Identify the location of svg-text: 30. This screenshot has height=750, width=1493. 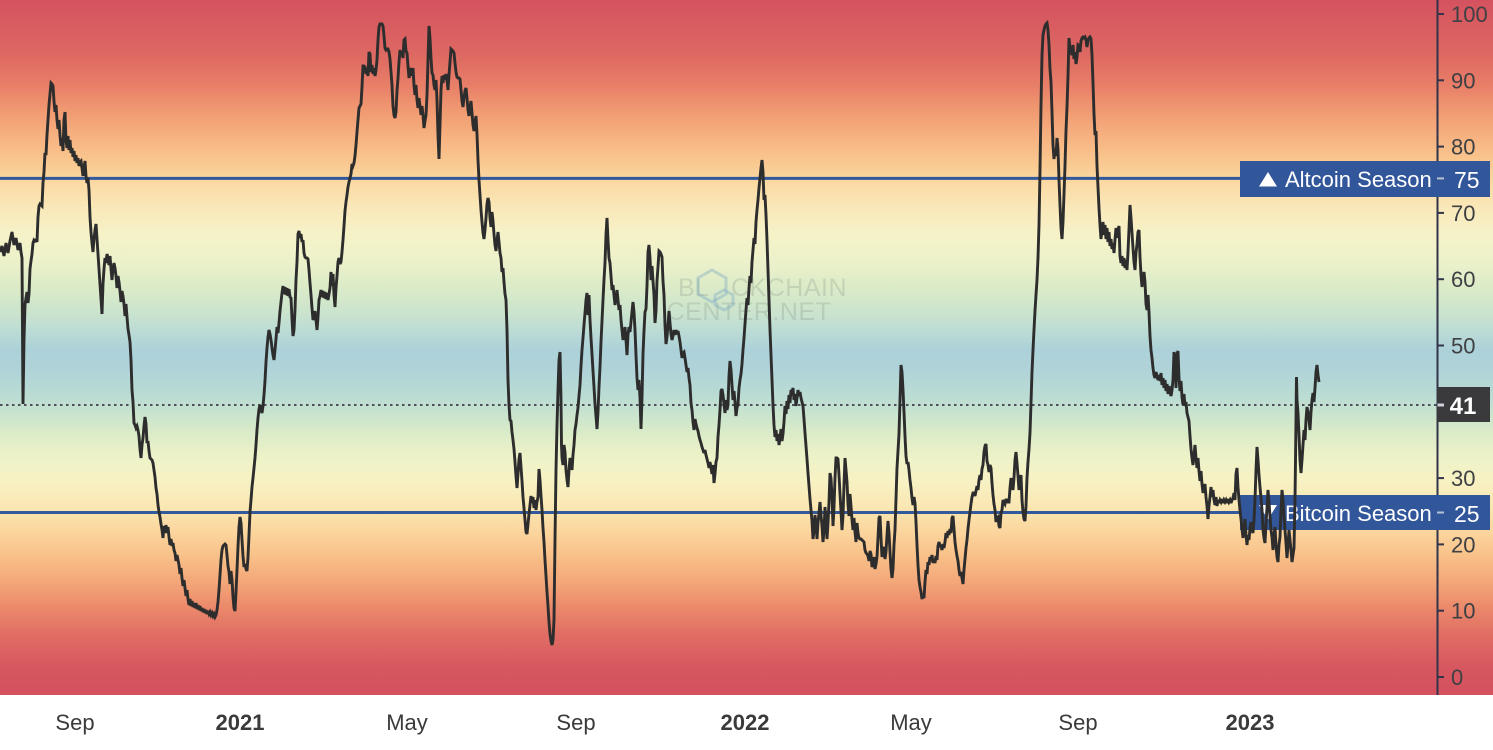
(1463, 478).